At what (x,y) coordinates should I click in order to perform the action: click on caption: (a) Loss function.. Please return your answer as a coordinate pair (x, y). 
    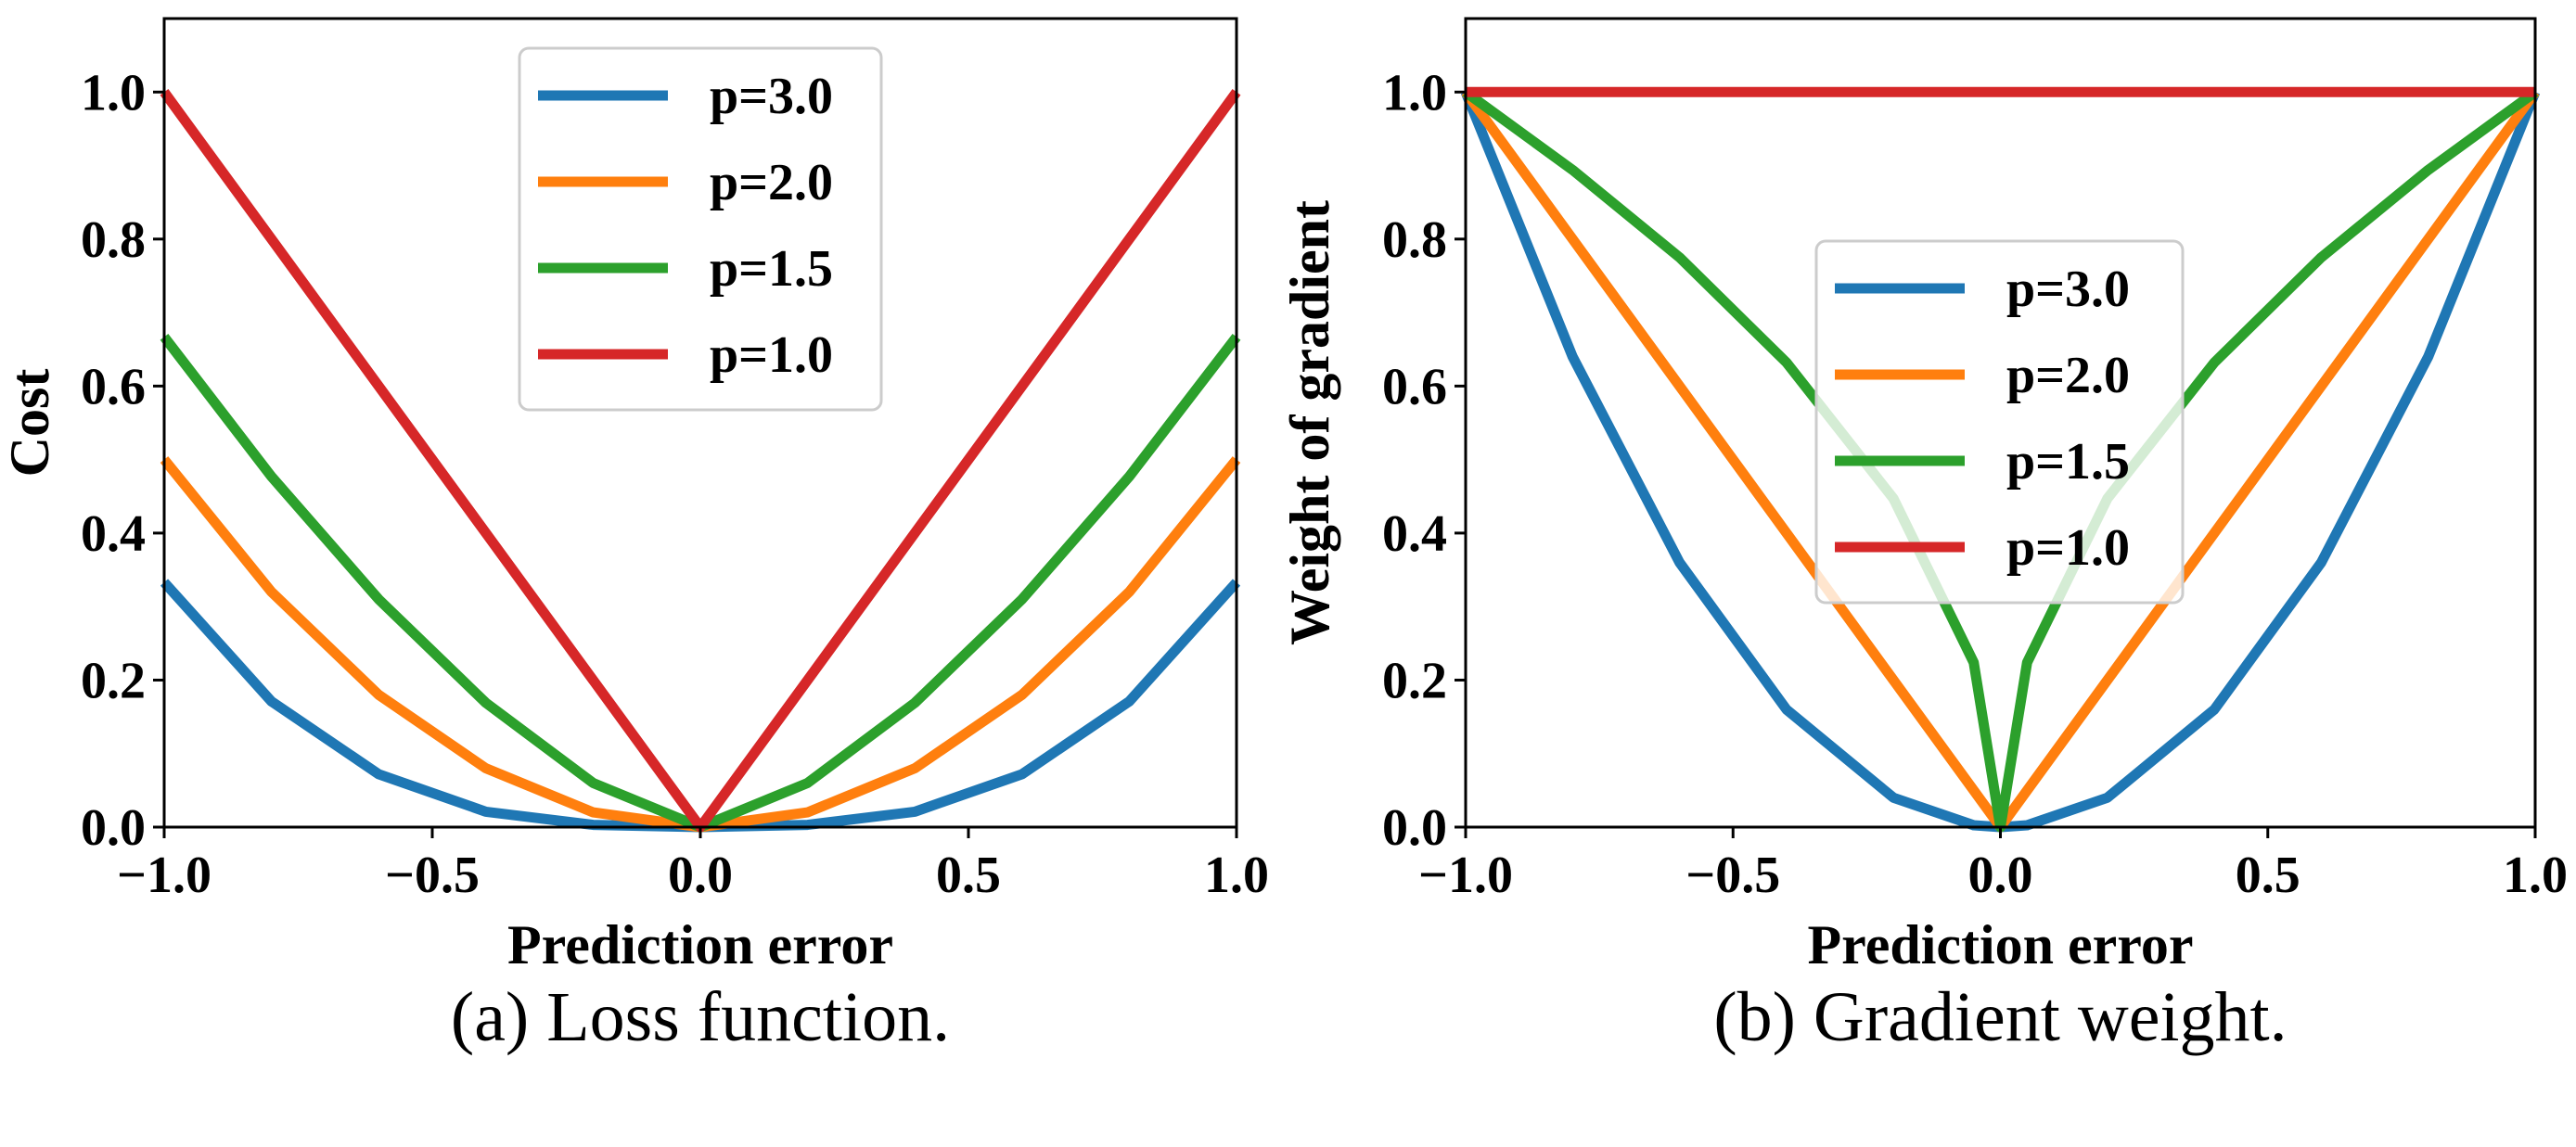
    Looking at the image, I should click on (700, 1017).